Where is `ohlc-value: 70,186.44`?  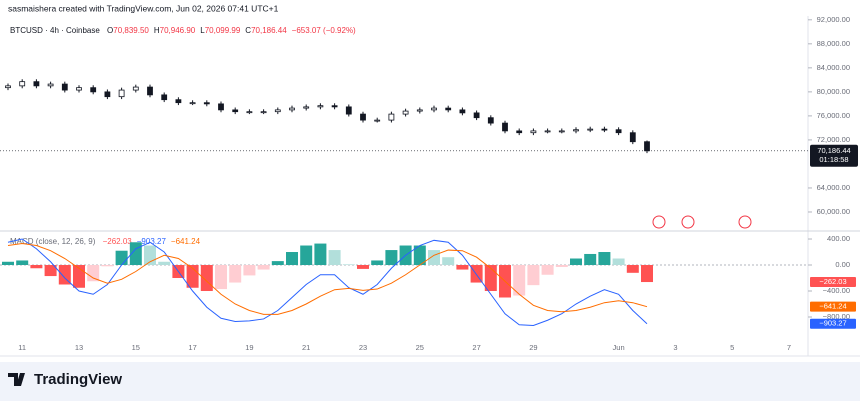
ohlc-value: 70,186.44 is located at coordinates (269, 30).